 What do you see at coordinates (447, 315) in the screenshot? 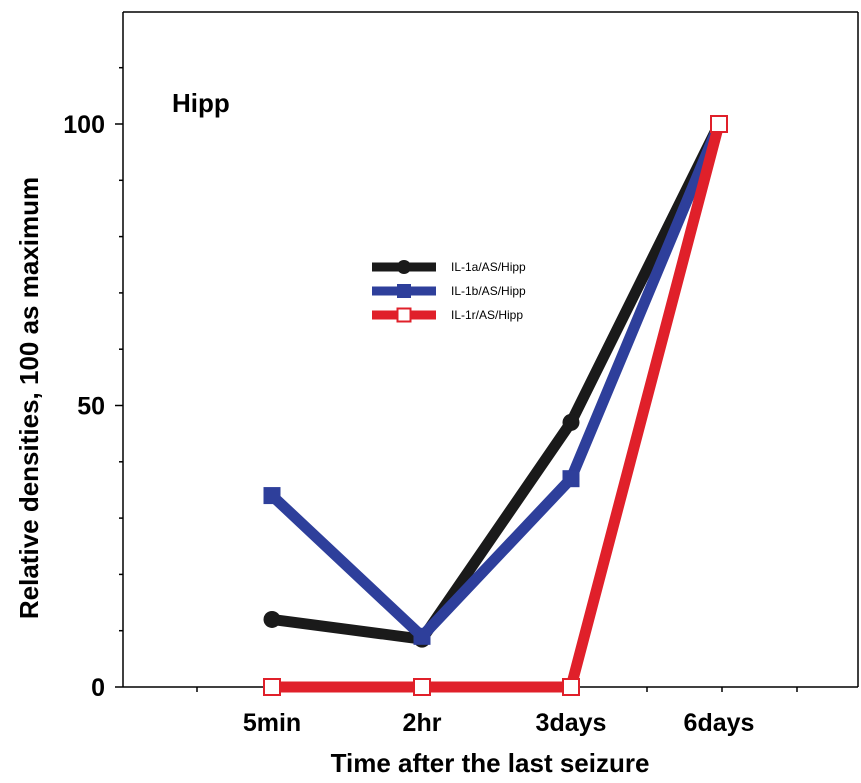
I see `legend-item: IL-1r/AS/Hipp` at bounding box center [447, 315].